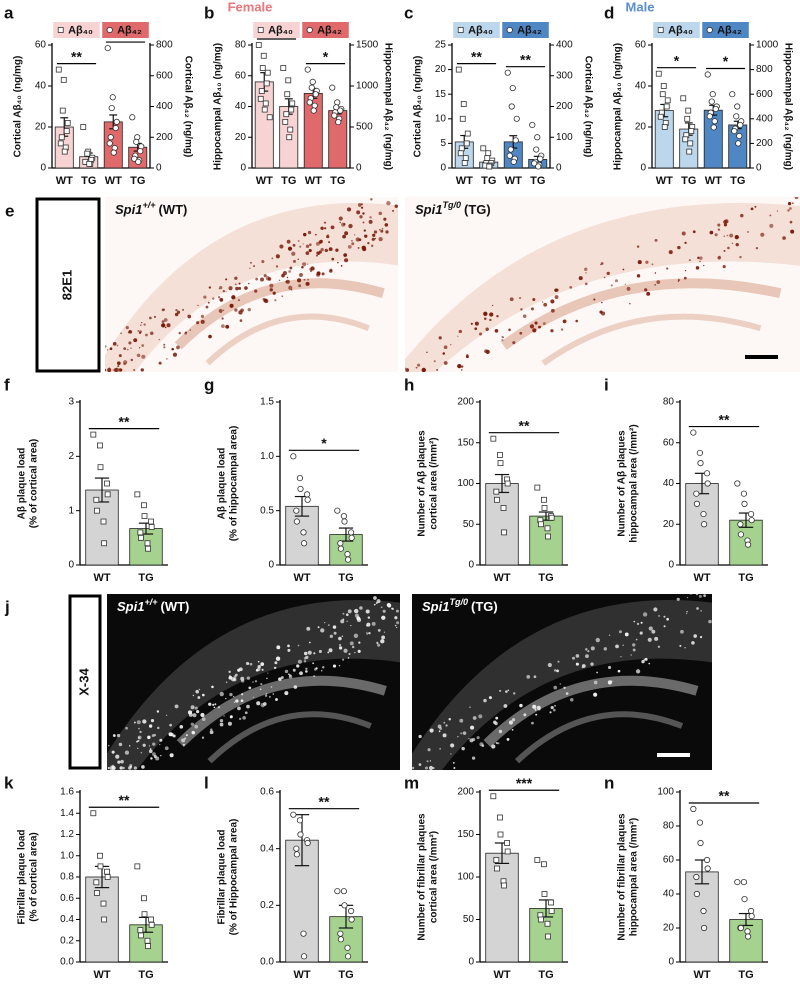 The image size is (800, 990). Describe the element at coordinates (441, 45) in the screenshot. I see `y-tick-label: 25` at that location.